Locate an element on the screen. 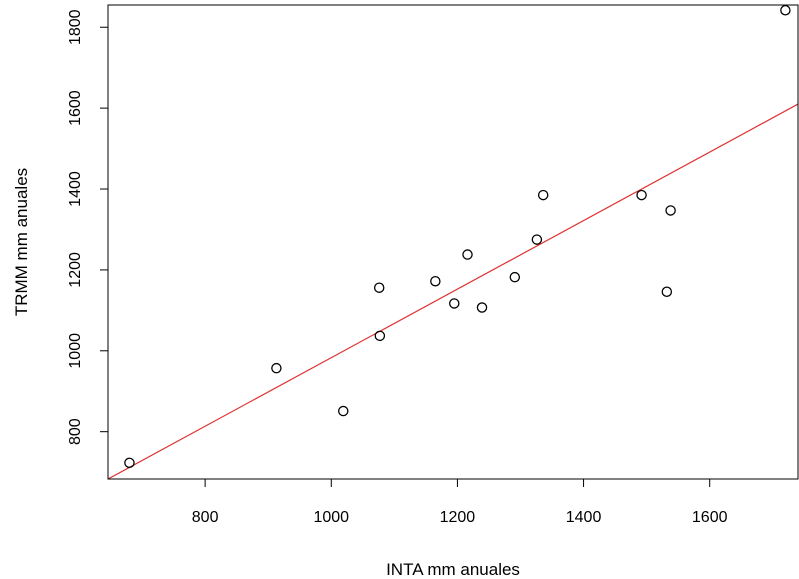 The image size is (799, 579). y-axis-ticks: 800 1000 1200 1400 1600 1800 is located at coordinates (87, 227).